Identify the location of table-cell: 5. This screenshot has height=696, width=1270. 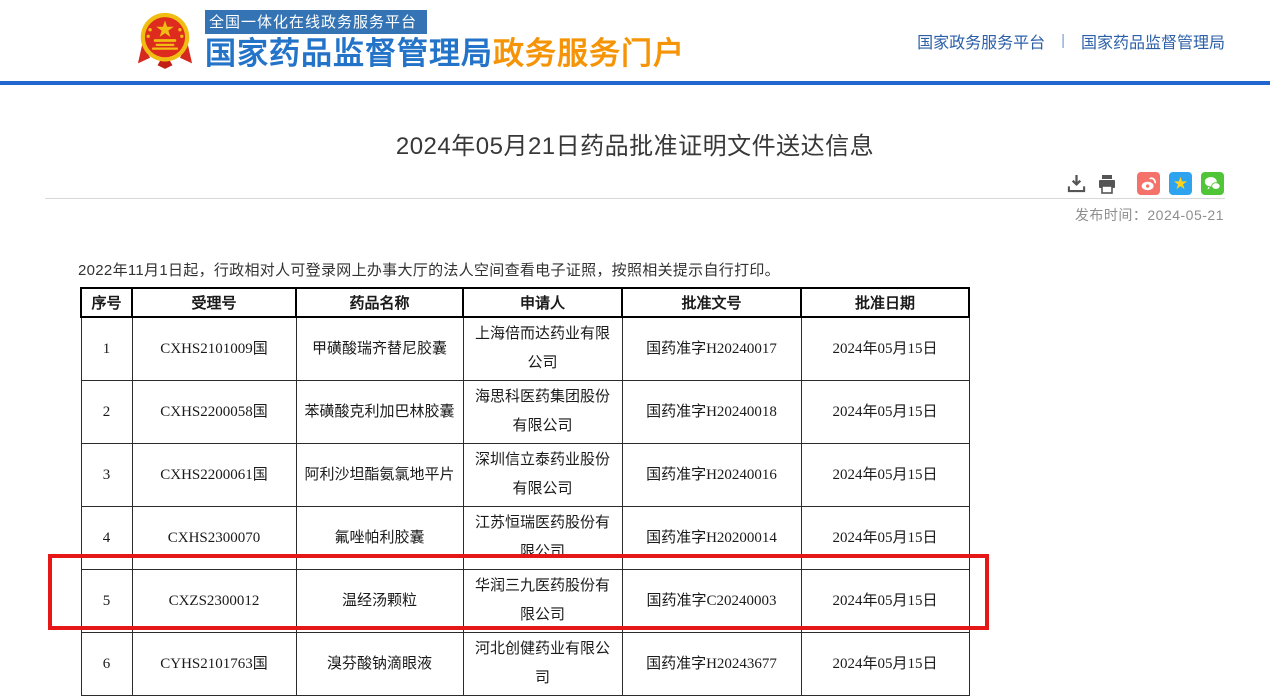
(106, 601).